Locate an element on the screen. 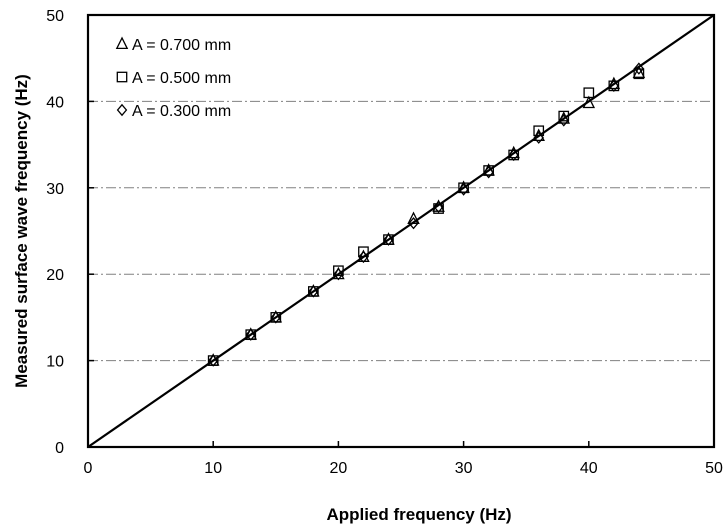  x-tick-label: 10 is located at coordinates (213, 468).